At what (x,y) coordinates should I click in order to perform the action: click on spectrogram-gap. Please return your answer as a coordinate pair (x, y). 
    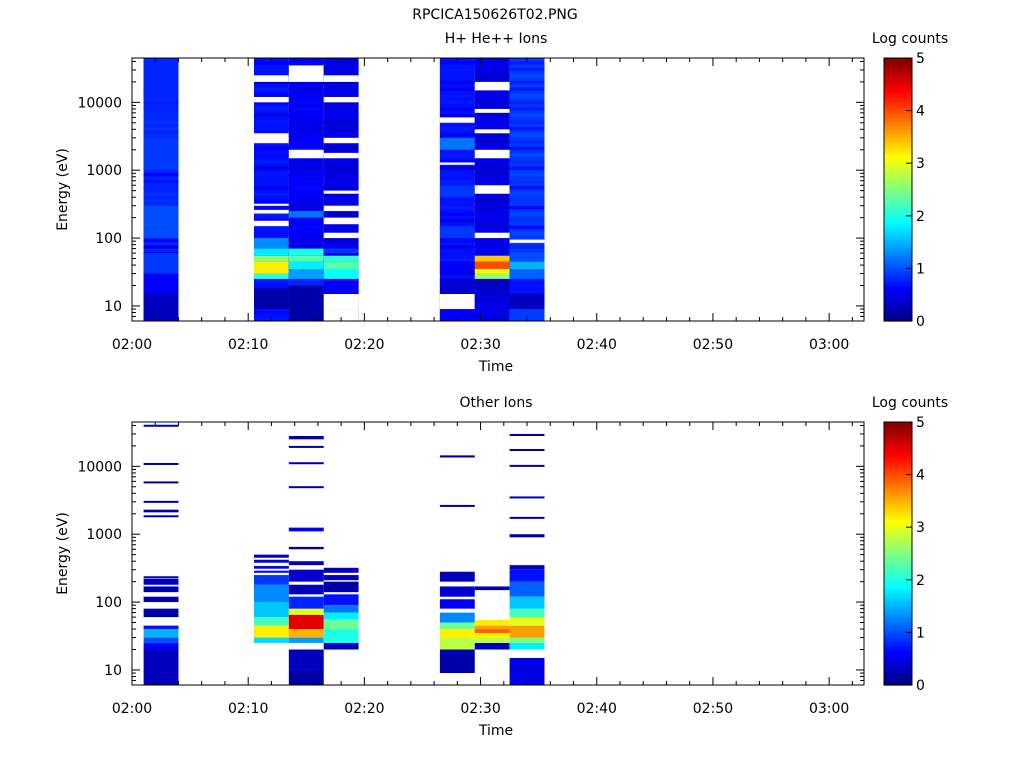
    Looking at the image, I should click on (306, 154).